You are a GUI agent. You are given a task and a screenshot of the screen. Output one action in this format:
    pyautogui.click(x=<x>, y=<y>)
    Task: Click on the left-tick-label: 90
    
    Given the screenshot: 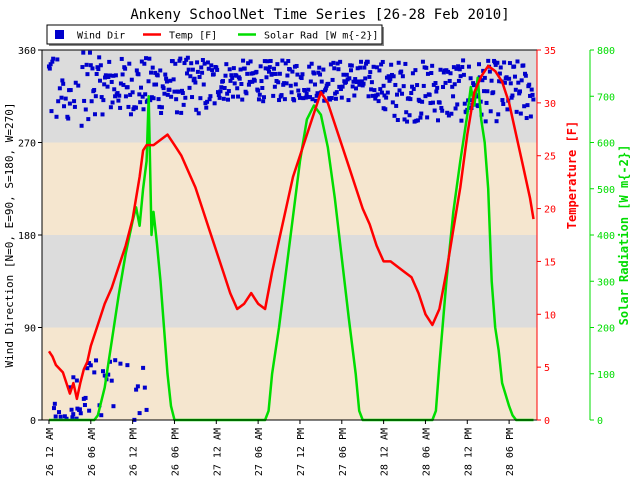 What is the action you would take?
    pyautogui.click(x=30, y=329)
    